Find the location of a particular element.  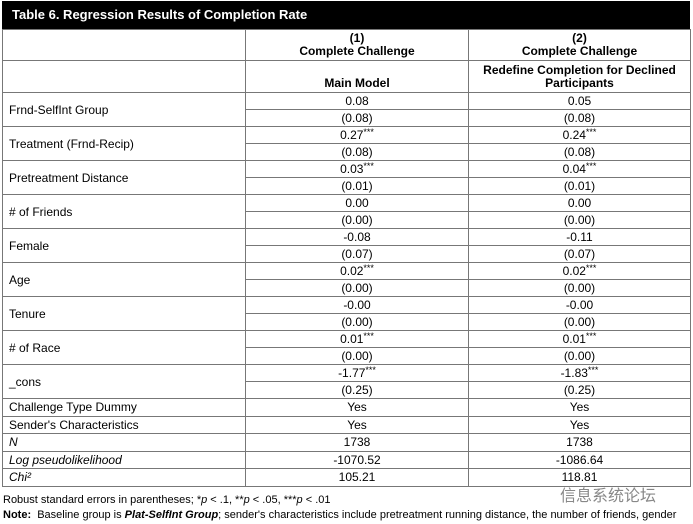

coefficient: -0.11 is located at coordinates (579, 237).